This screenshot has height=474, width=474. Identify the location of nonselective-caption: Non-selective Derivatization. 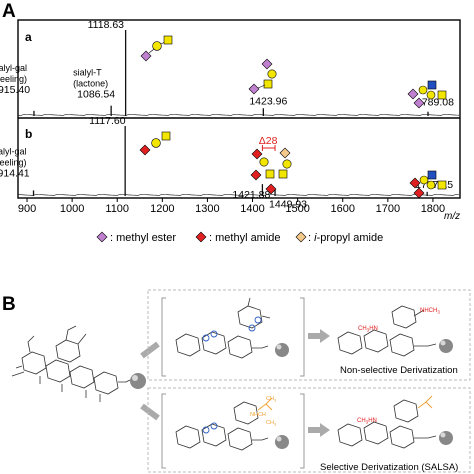
(399, 370).